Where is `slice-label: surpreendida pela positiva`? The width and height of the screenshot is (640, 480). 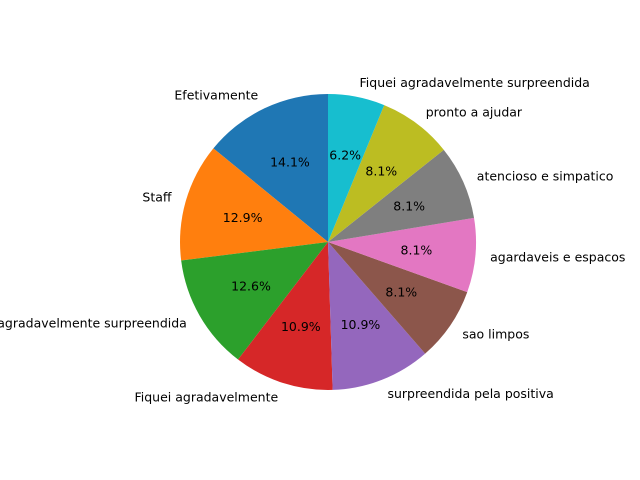
slice-label: surpreendida pela positiva is located at coordinates (470, 393).